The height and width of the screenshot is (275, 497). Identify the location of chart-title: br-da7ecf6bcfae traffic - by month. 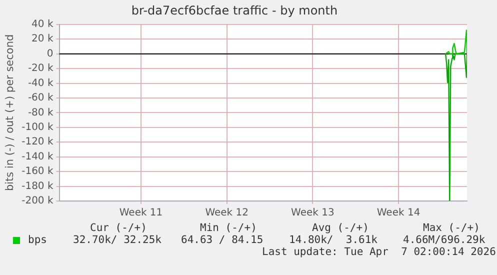
(234, 10).